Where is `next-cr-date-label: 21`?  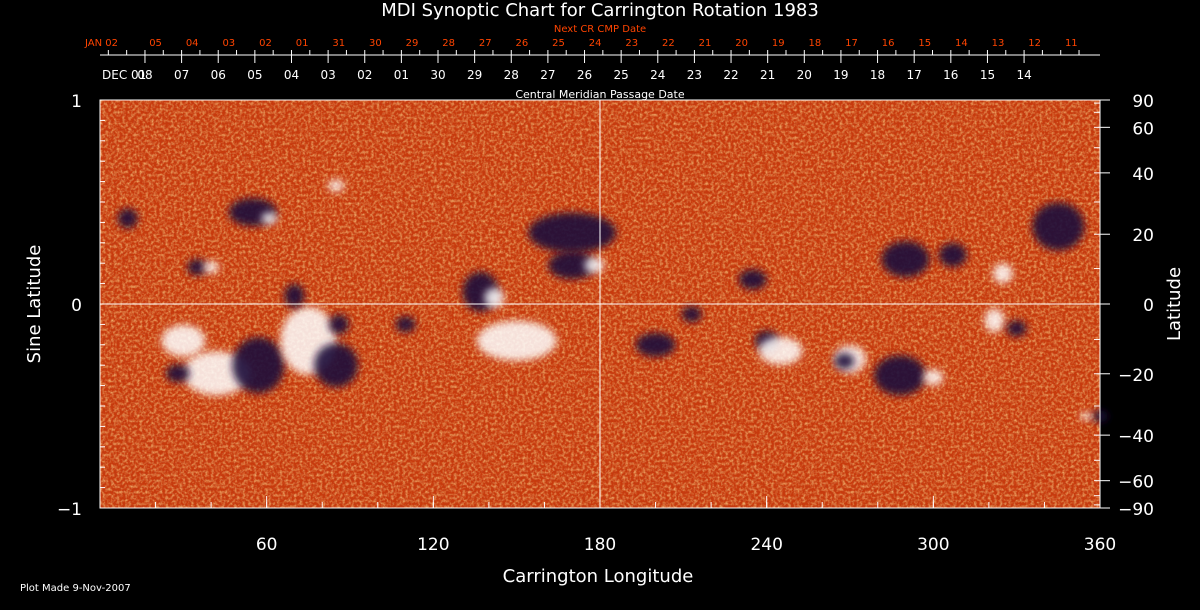 next-cr-date-label: 21 is located at coordinates (705, 43).